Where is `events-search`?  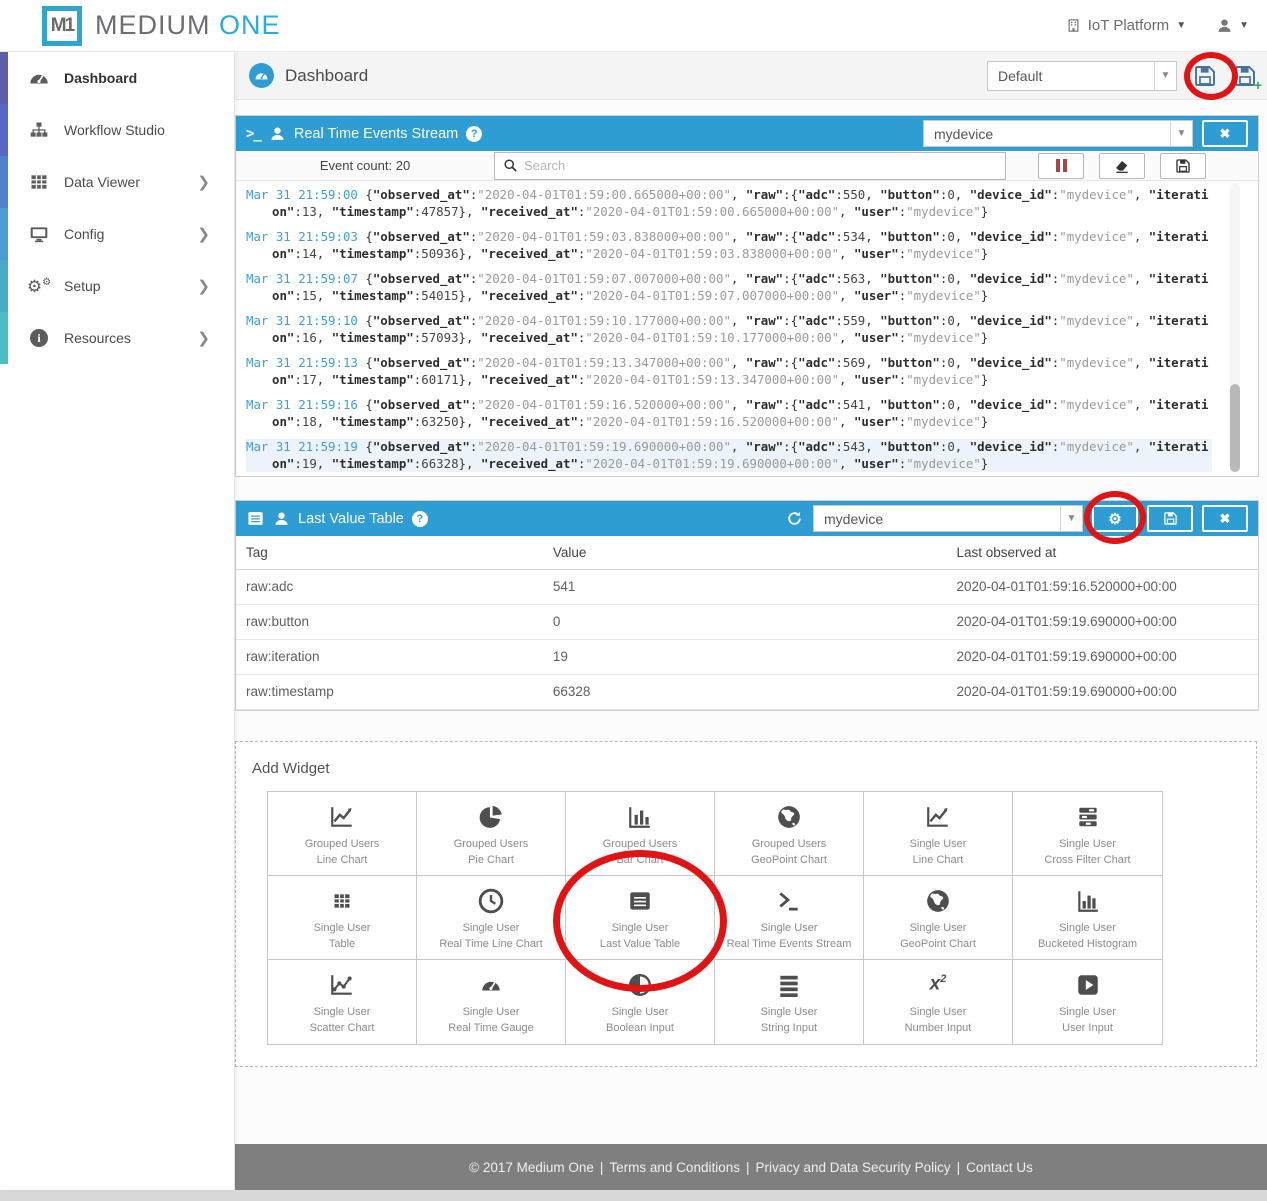
events-search is located at coordinates (750, 165).